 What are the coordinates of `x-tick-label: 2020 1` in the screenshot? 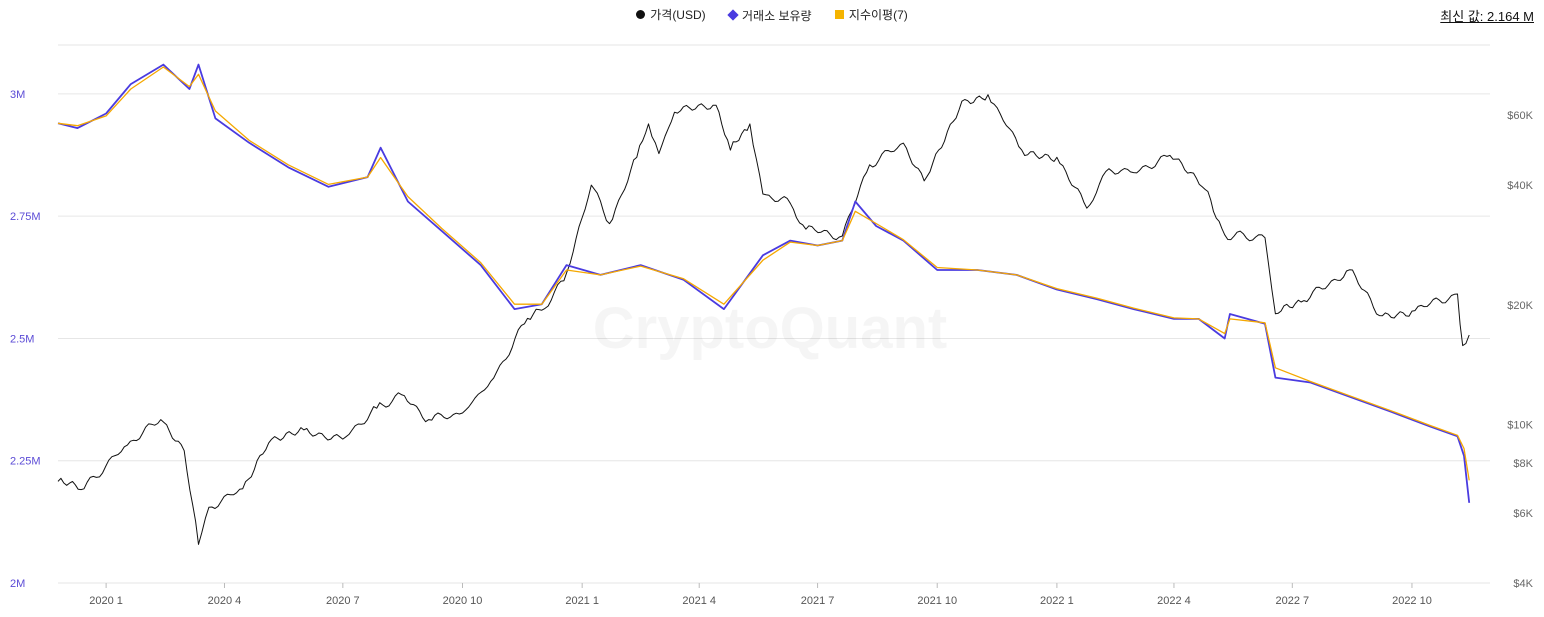 It's located at (106, 601).